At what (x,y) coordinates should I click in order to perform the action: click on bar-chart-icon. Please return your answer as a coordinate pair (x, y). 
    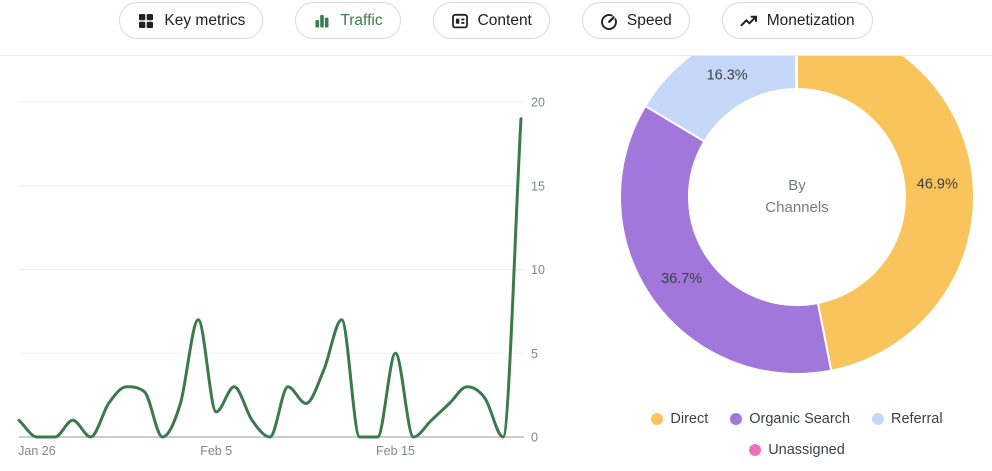
    Looking at the image, I should click on (322, 20).